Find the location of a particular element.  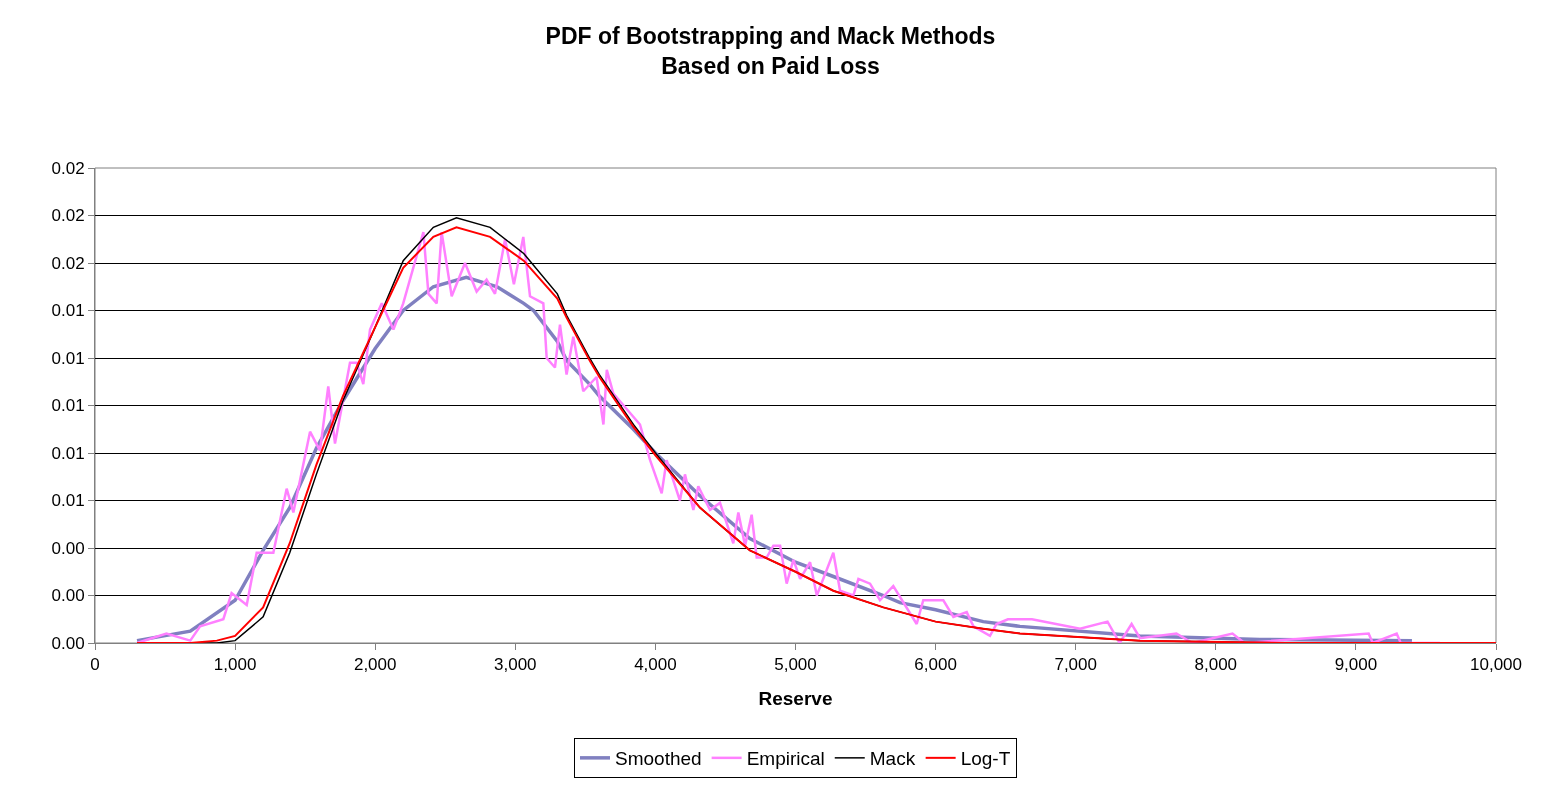

x-axis-title: Reserve is located at coordinates (795, 699).